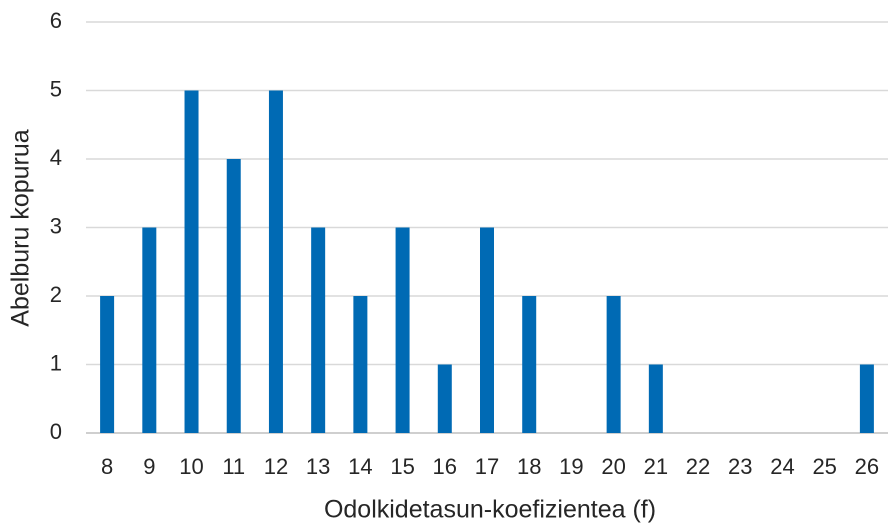 The height and width of the screenshot is (527, 889). I want to click on x-tick-label: 10, so click(191, 466).